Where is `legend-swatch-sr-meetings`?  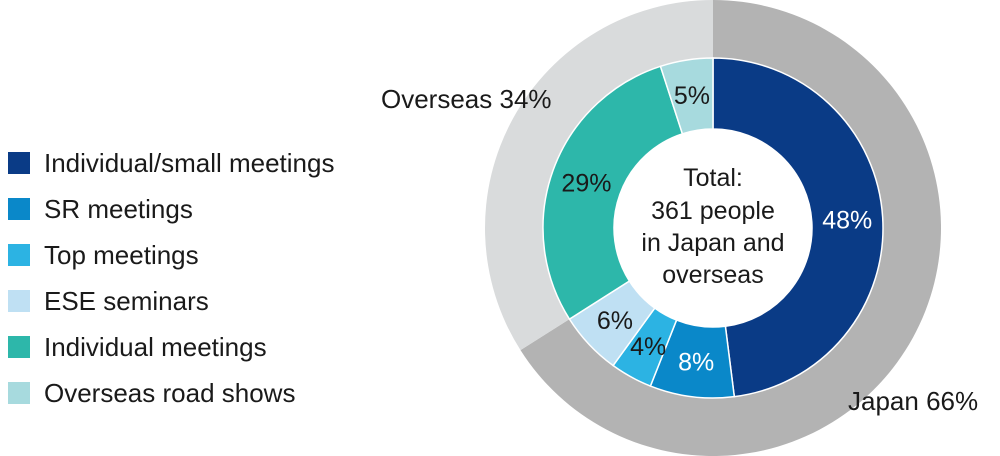
legend-swatch-sr-meetings is located at coordinates (19, 209).